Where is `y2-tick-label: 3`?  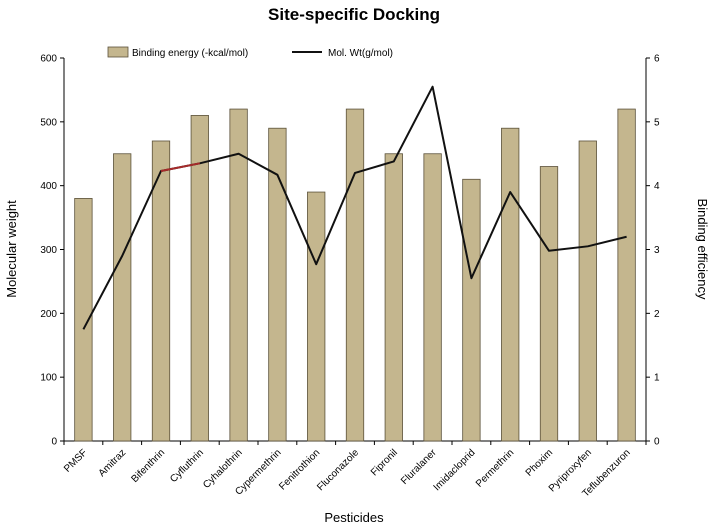
y2-tick-label: 3 is located at coordinates (657, 250).